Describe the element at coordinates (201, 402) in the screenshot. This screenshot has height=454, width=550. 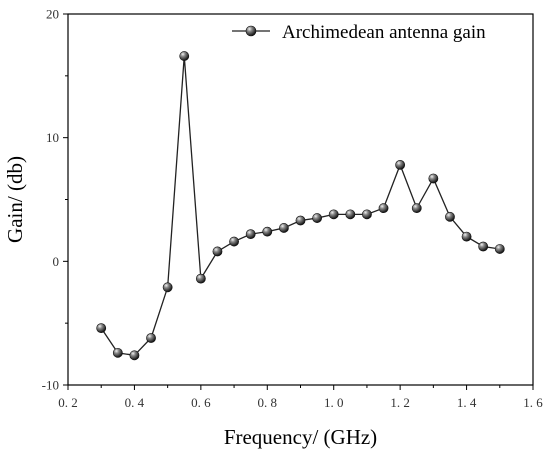
I see `x-tick-label: 0. 6` at that location.